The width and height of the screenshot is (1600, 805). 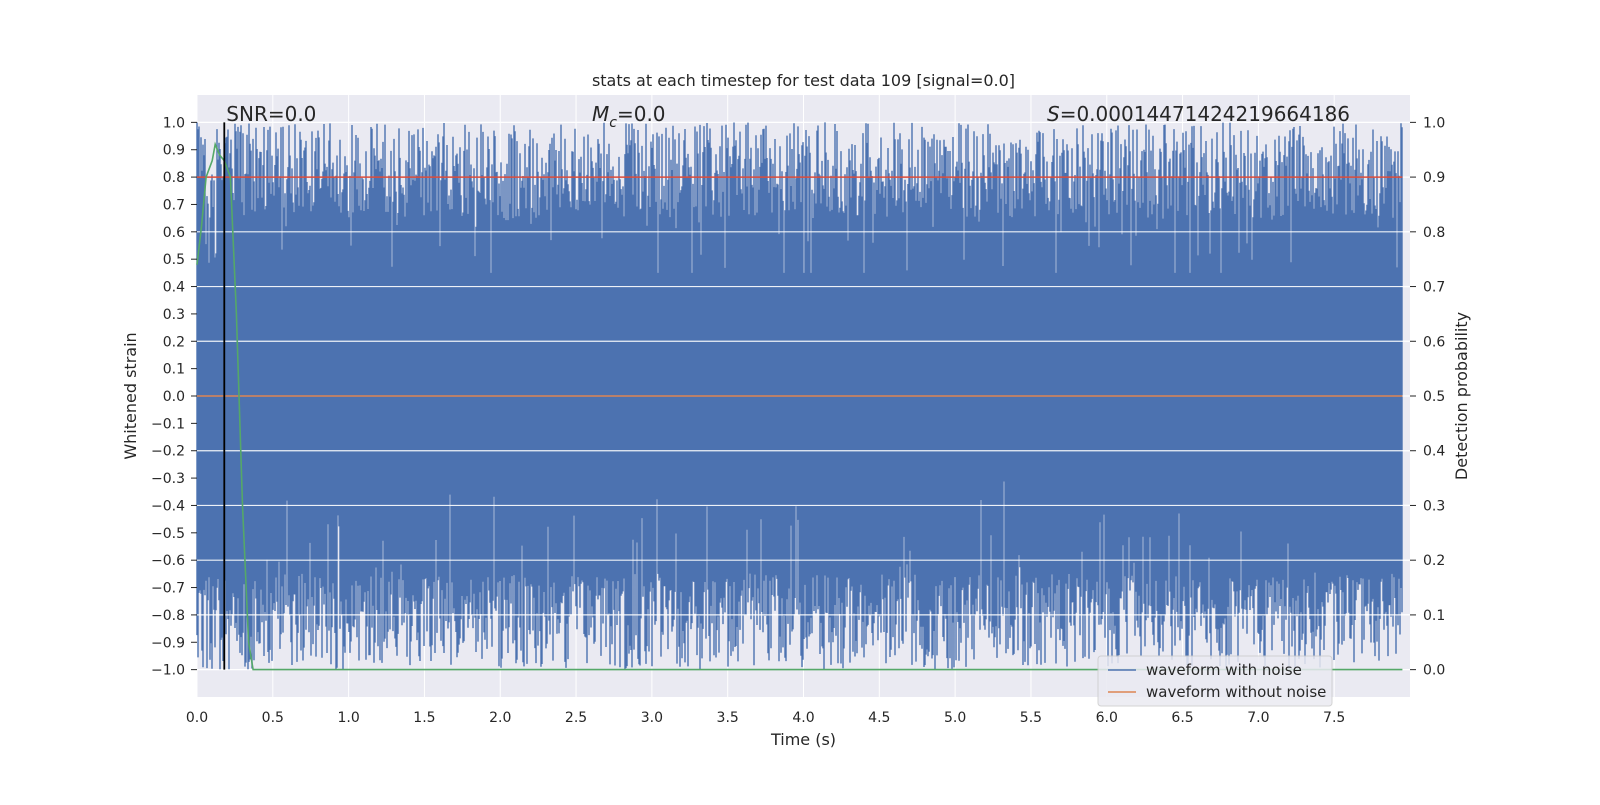 What do you see at coordinates (788, 116) in the screenshot?
I see `annotations: SNR=0.0 Mc=0.0 S=0.00014471424219664186` at bounding box center [788, 116].